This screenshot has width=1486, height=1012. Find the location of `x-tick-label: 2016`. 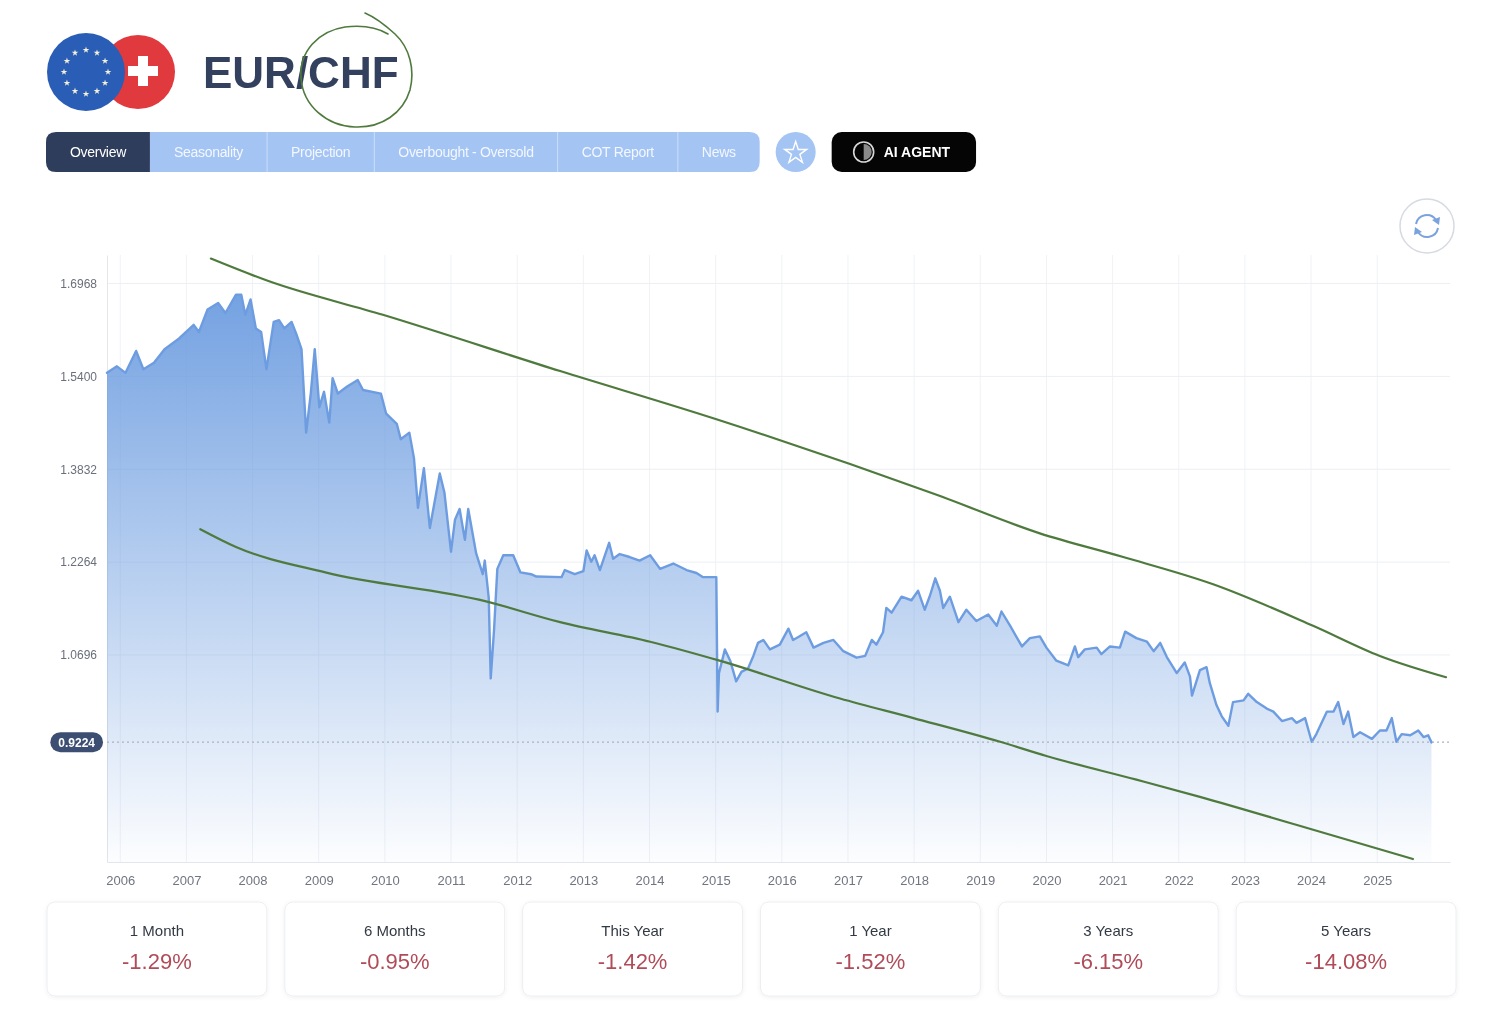

x-tick-label: 2016 is located at coordinates (782, 881).